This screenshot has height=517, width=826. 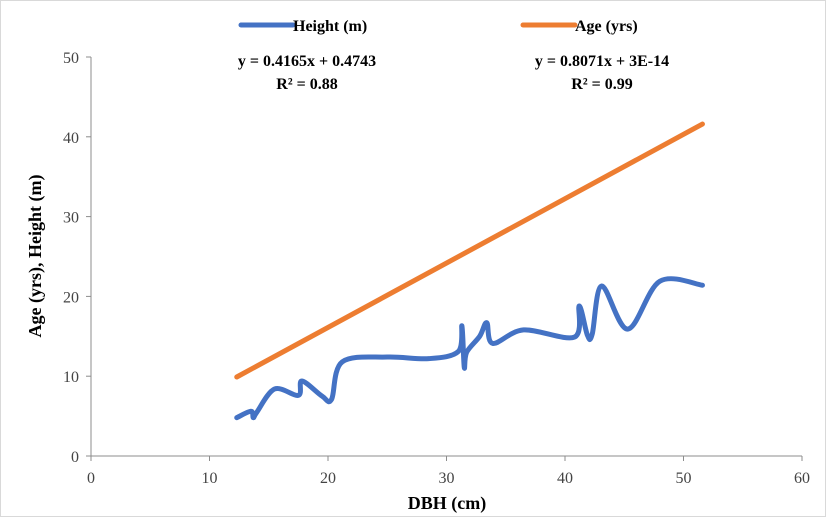 I want to click on x-tick-label: 40, so click(x=565, y=478).